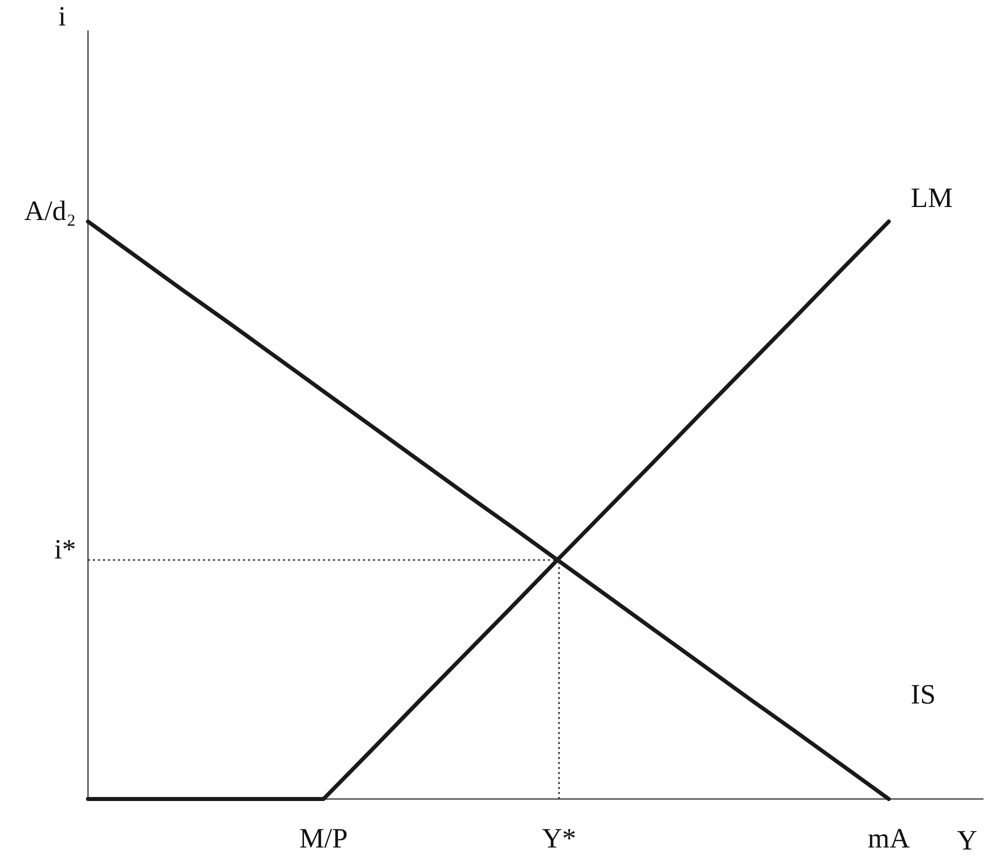 This screenshot has width=986, height=859. Describe the element at coordinates (323, 839) in the screenshot. I see `x-tick-label: M/P` at that location.